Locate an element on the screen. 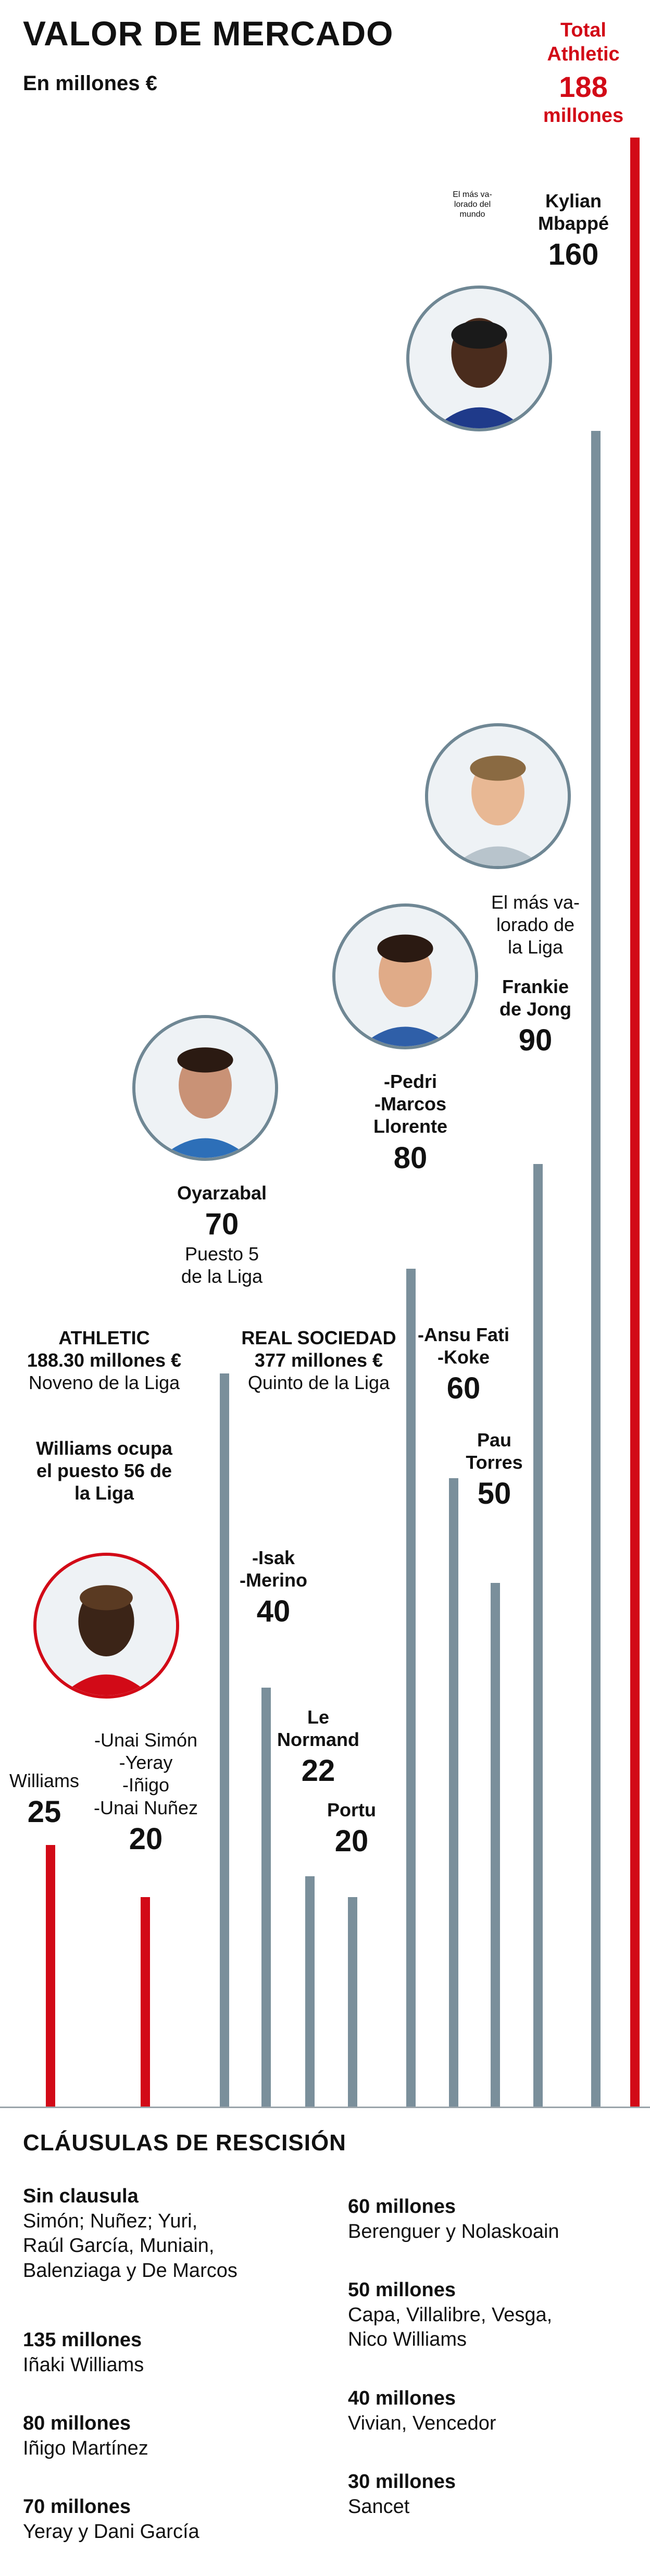 This screenshot has width=650, height=2576. realsociedad-title: REAL SOCIEDAD is located at coordinates (318, 1338).